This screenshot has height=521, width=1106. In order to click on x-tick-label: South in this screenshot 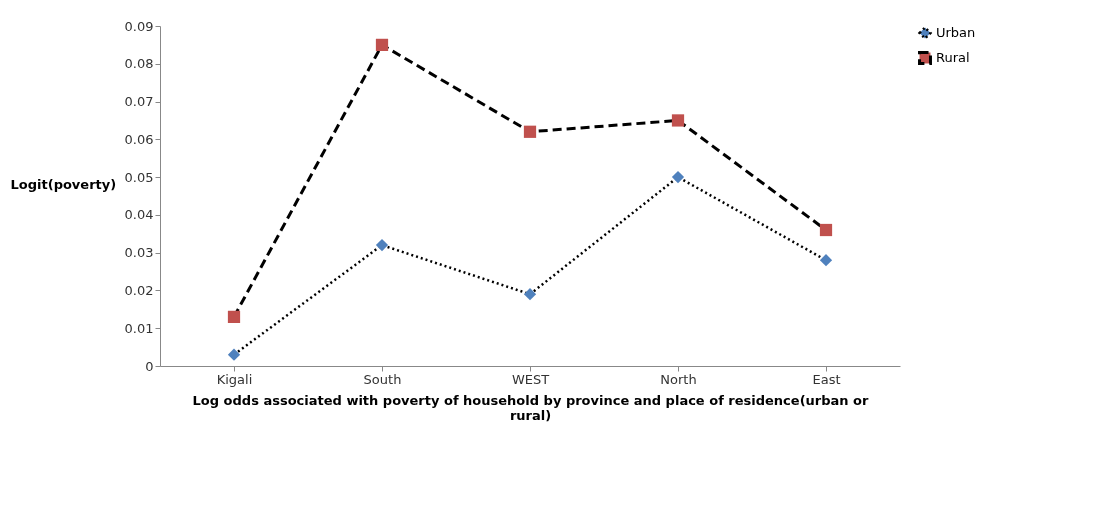, I will do `click(382, 379)`.